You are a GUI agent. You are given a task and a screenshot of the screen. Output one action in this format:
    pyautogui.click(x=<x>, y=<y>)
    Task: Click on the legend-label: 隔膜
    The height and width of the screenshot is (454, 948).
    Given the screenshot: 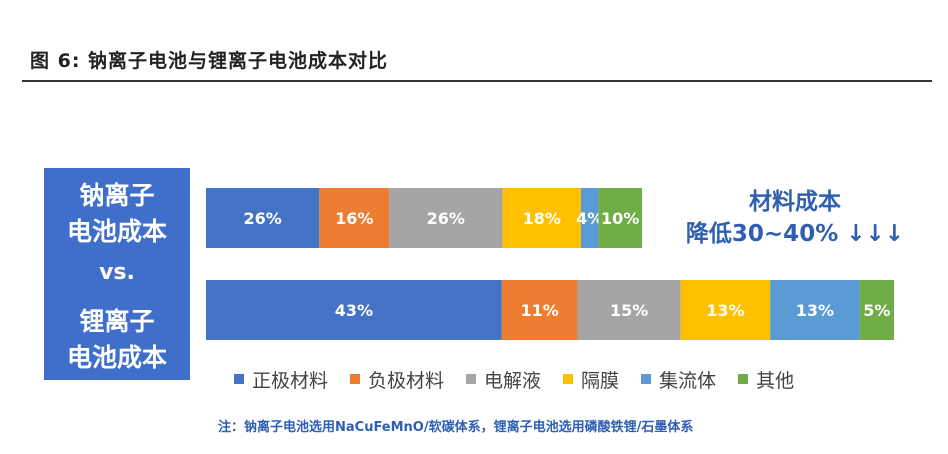 What is the action you would take?
    pyautogui.click(x=600, y=380)
    